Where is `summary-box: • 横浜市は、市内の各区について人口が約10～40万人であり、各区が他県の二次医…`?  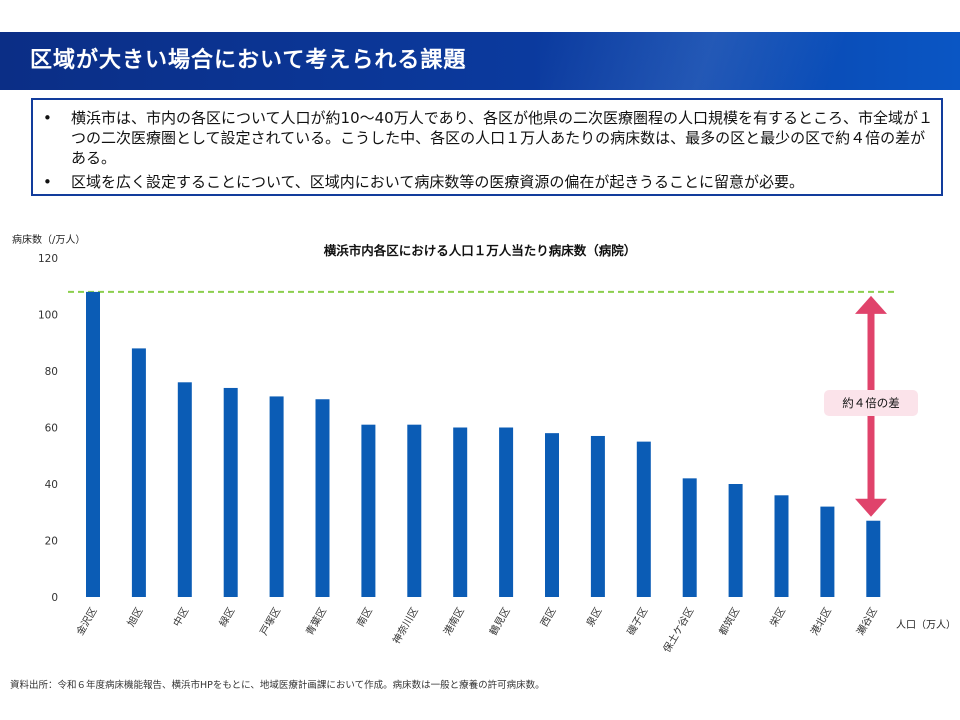
summary-box: • 横浜市は、市内の各区について人口が約10～40万人であり、各区が他県の二次医… is located at coordinates (487, 147).